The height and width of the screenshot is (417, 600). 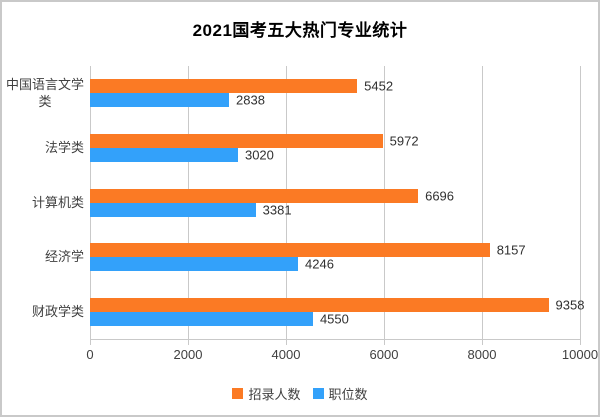 I want to click on legend-item: 招录人数, so click(x=266, y=393).